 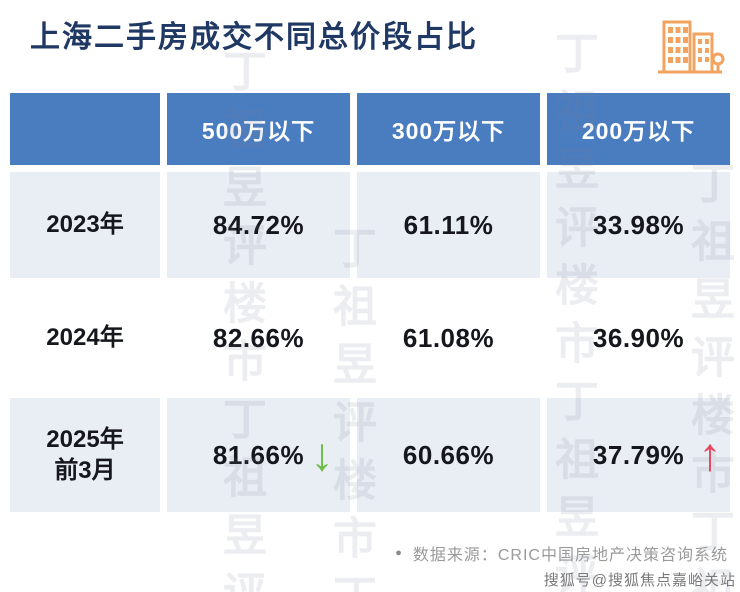 What do you see at coordinates (258, 225) in the screenshot?
I see `cell-2023-500: 84.72%` at bounding box center [258, 225].